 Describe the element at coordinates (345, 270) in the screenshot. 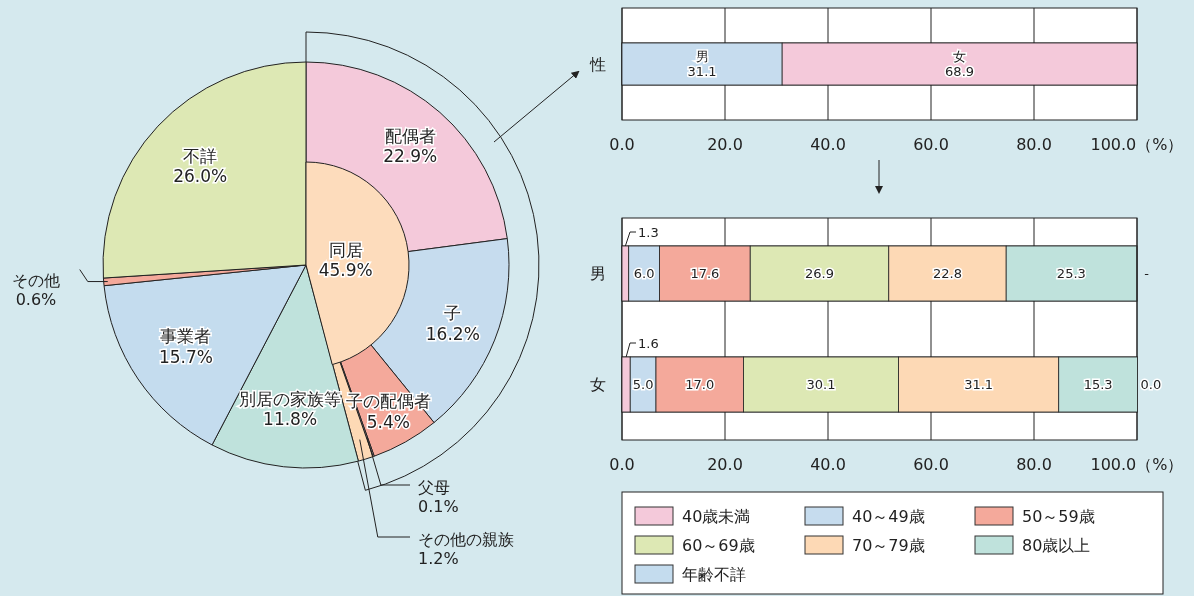

I see `data-label: 45.9%` at that location.